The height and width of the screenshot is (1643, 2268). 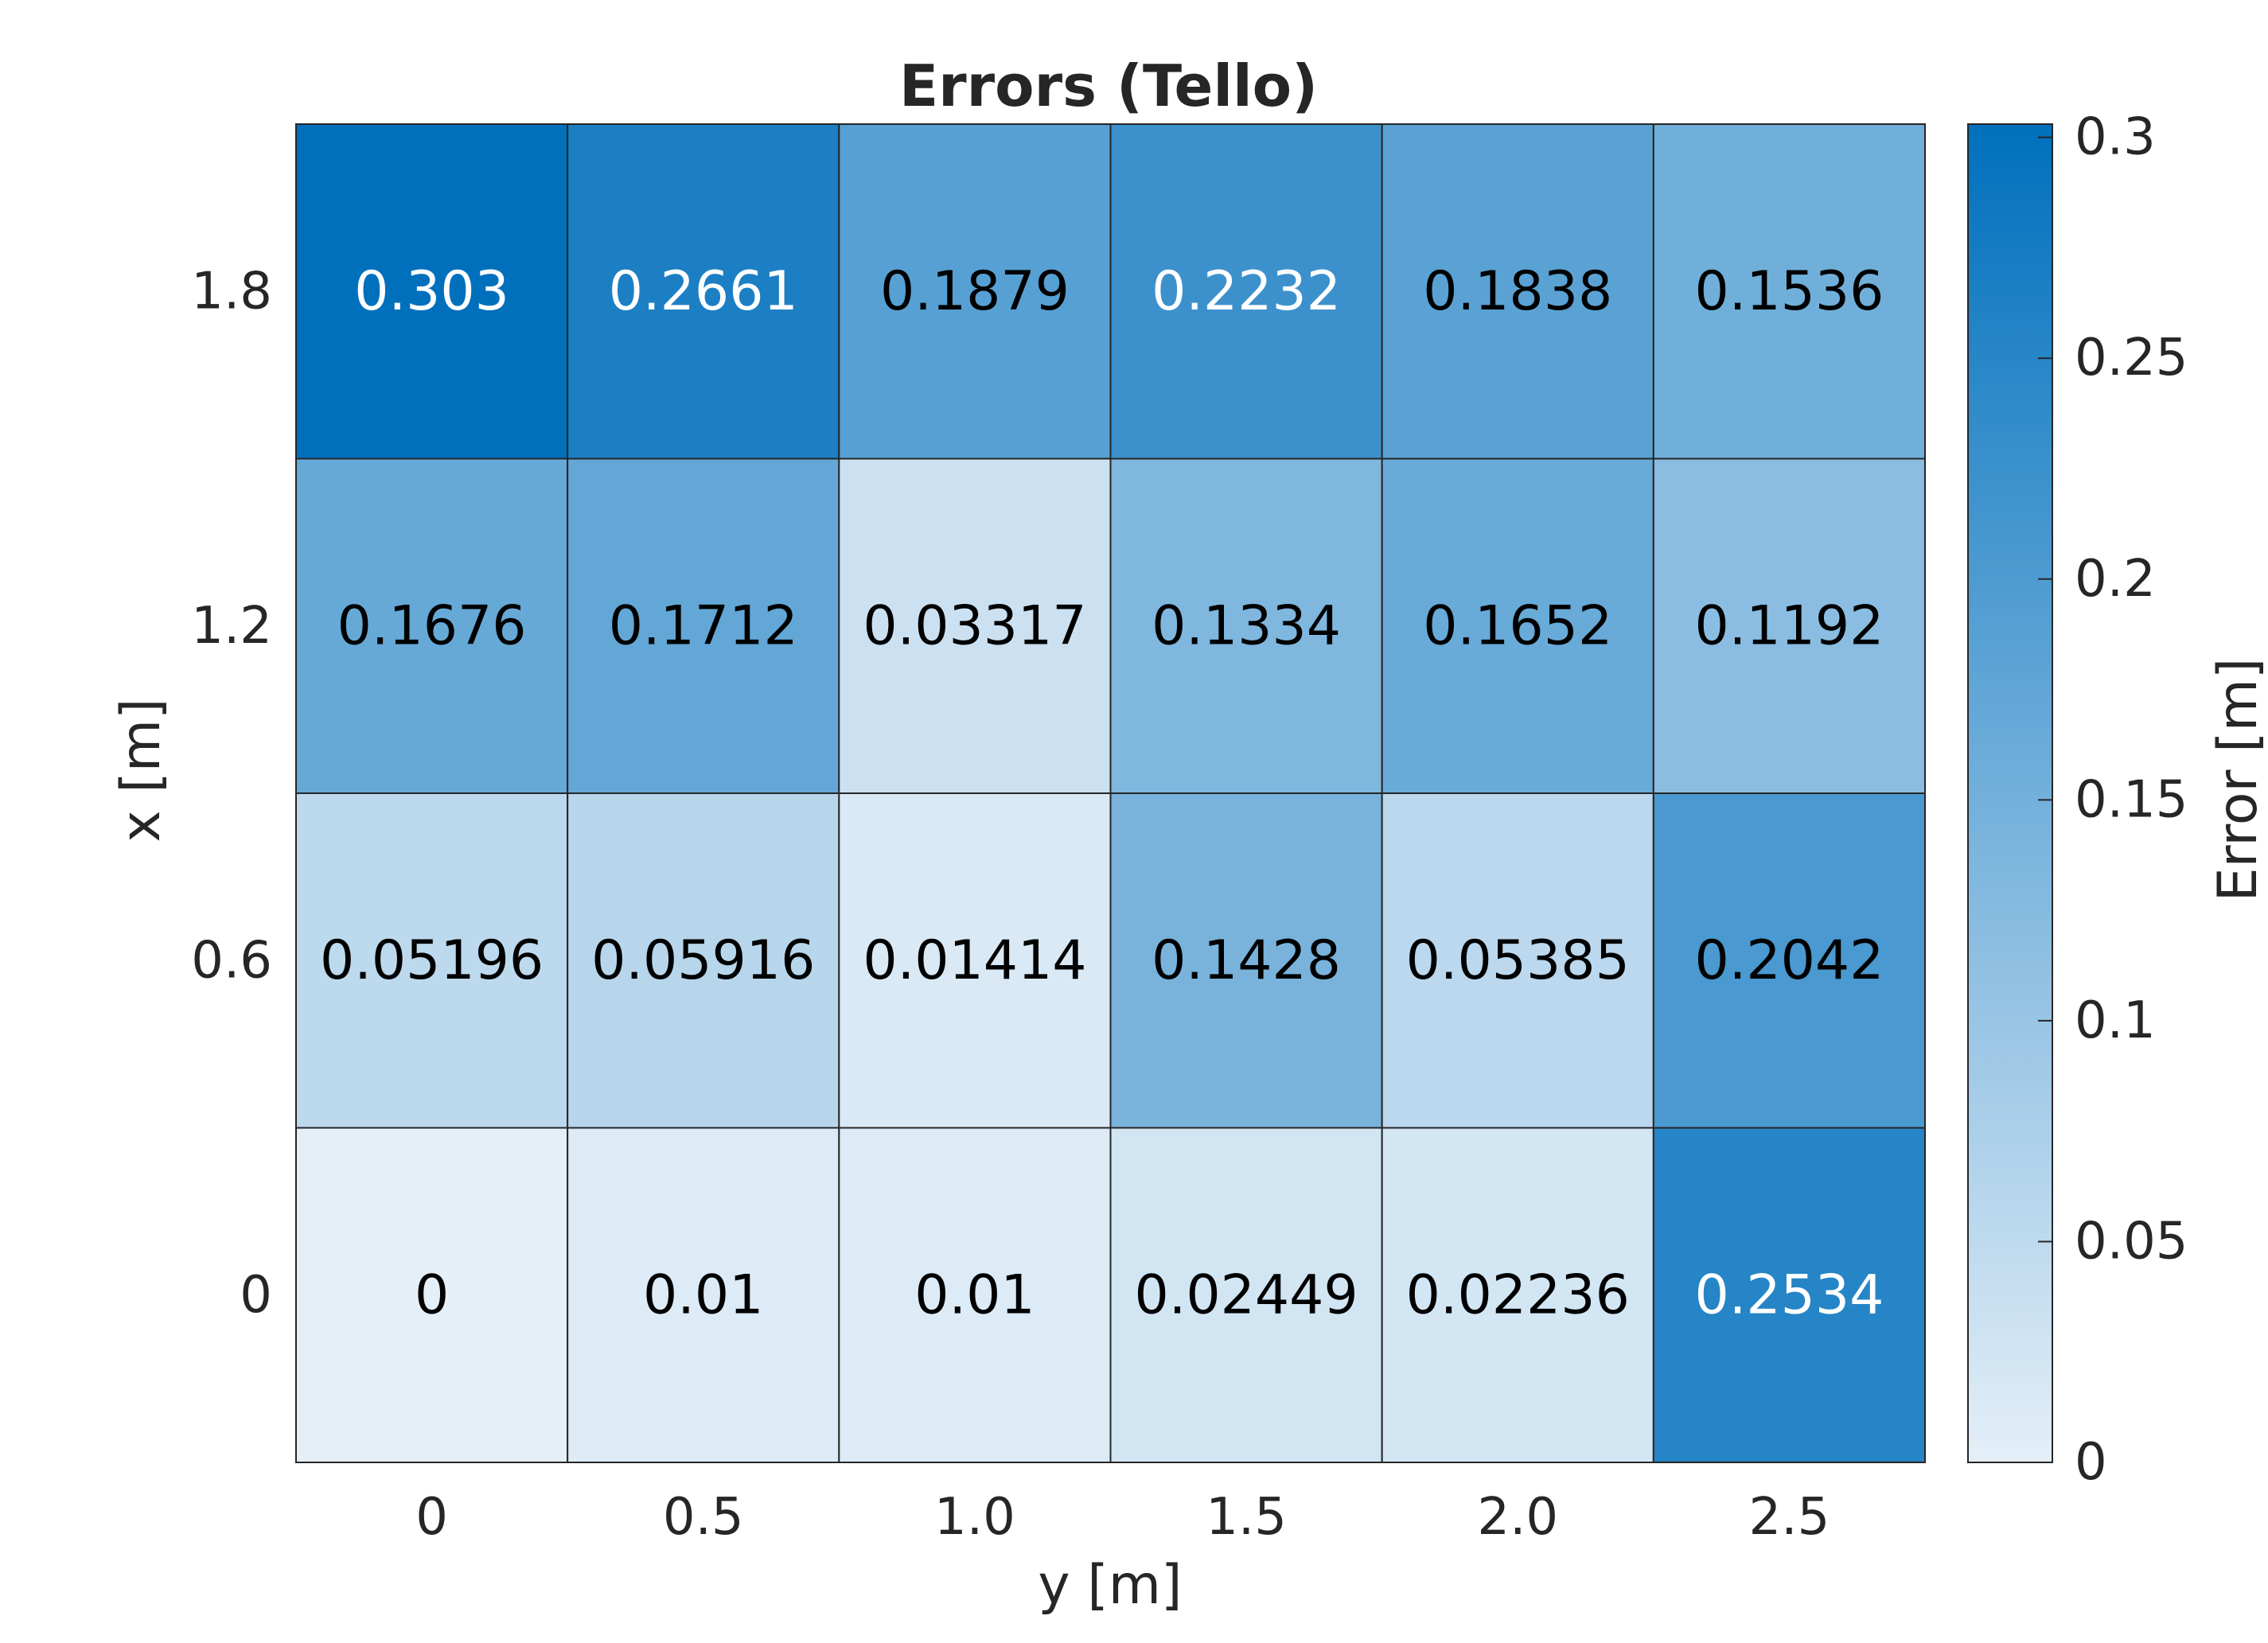 What do you see at coordinates (231, 960) in the screenshot?
I see `y-tick-label: 0.6` at bounding box center [231, 960].